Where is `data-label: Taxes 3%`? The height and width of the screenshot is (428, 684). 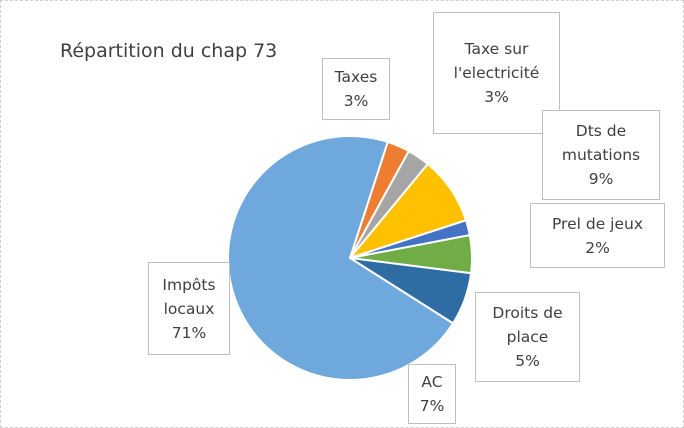 data-label: Taxes 3% is located at coordinates (356, 89).